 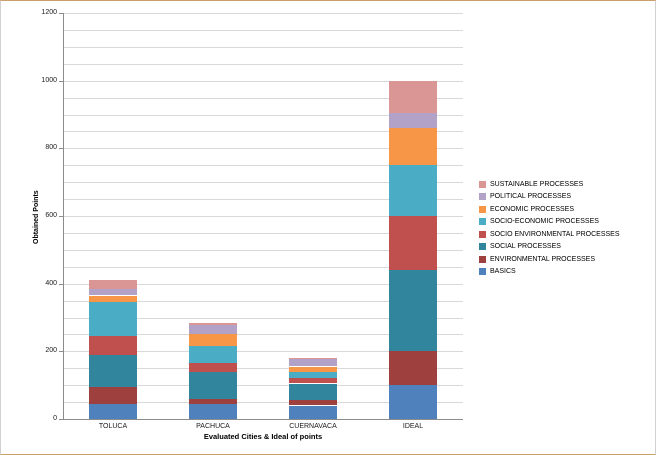 I want to click on legend-item: BASICS, so click(x=549, y=272).